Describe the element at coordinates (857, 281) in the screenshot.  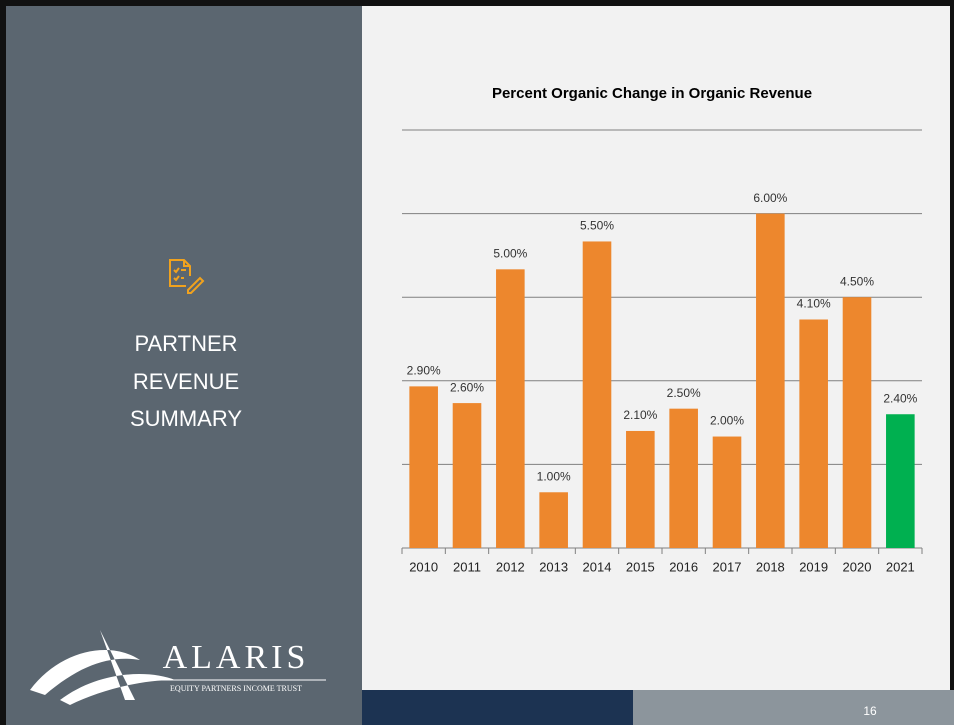
I see `data-label: 4.50%` at that location.